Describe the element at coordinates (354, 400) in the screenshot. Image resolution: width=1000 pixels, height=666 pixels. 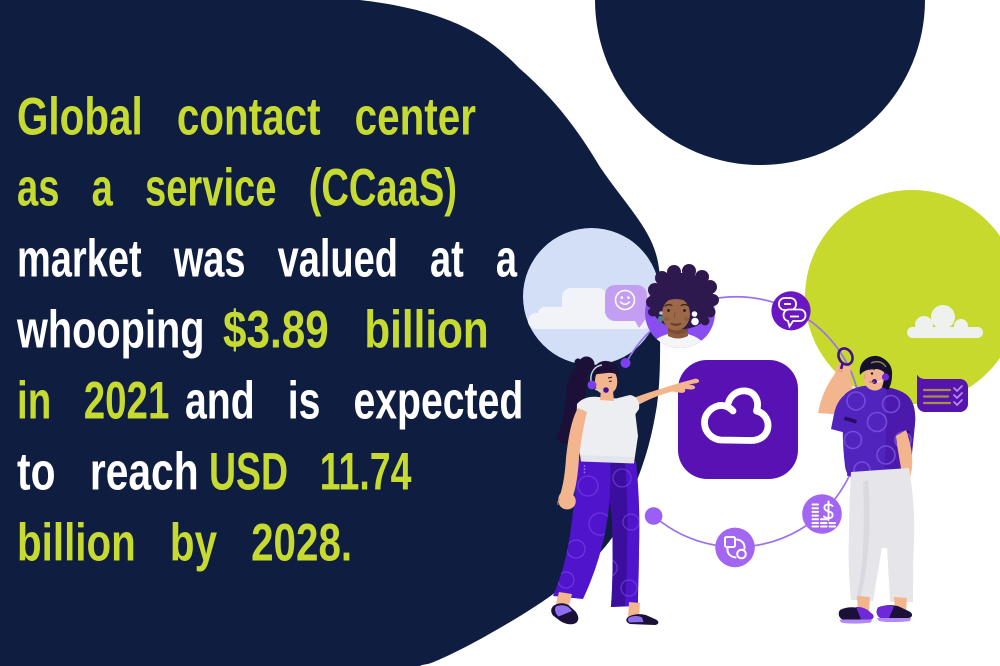
I see `svg-text: and is expected` at that location.